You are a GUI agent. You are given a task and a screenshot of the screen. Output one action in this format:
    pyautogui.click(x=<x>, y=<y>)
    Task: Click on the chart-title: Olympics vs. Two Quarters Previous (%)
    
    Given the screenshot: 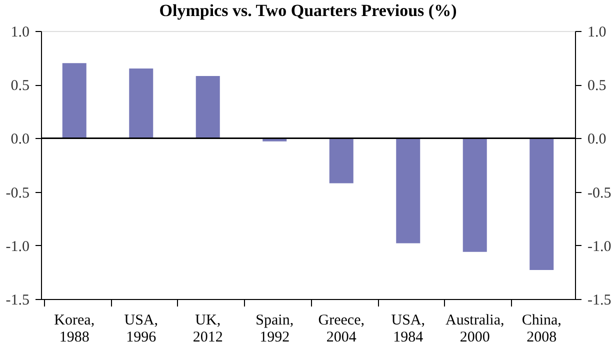 What is the action you would take?
    pyautogui.click(x=308, y=10)
    